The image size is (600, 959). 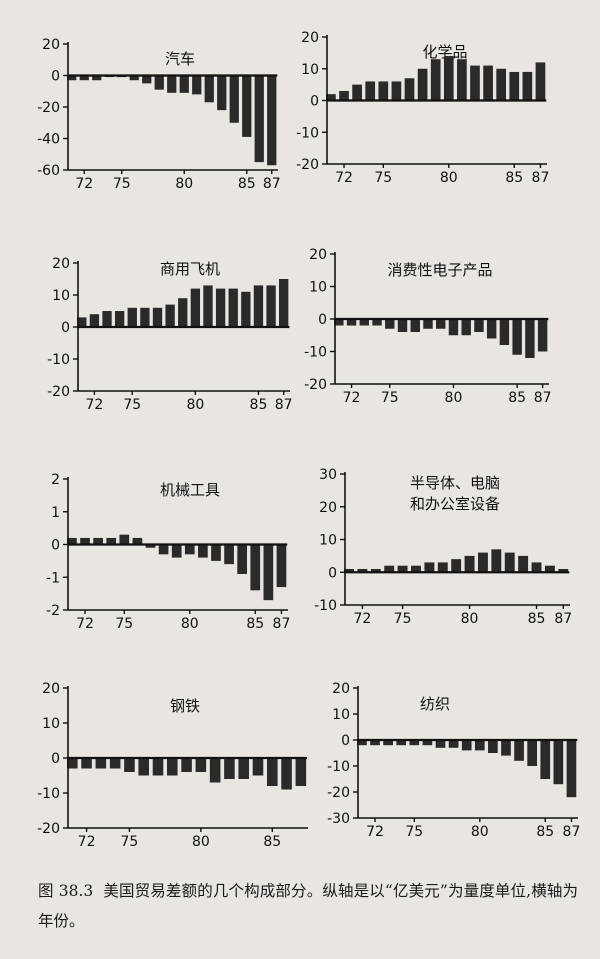 I want to click on chart-panel-5: 机械工具 2 1 0 -1 -2 72 75 80 85 87, so click(x=168, y=552).